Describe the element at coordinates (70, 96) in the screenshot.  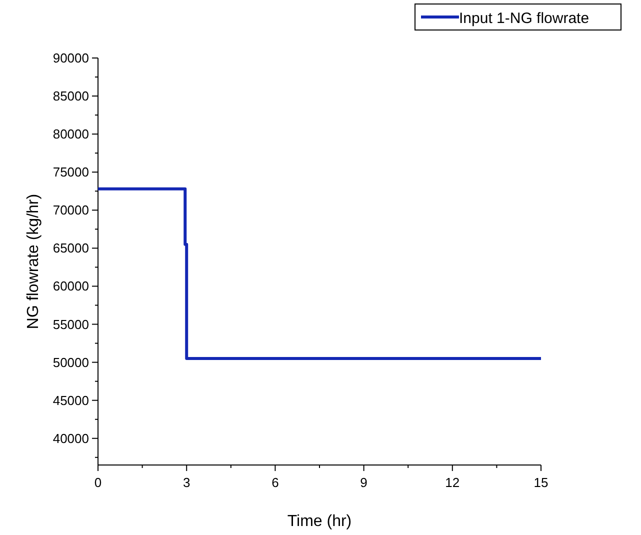
I see `y-tick-label: 85000` at that location.